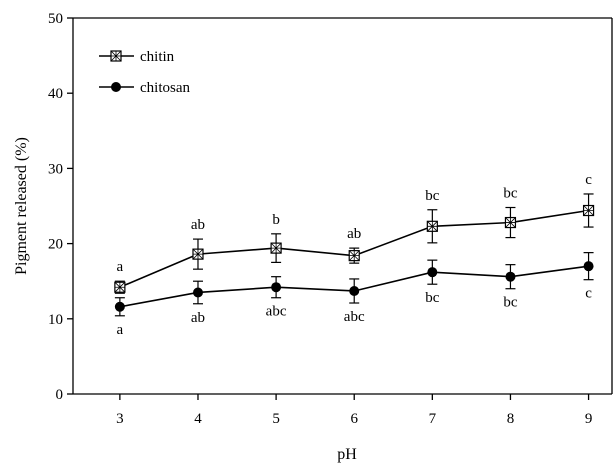 The height and width of the screenshot is (466, 616). I want to click on y-tick-label: 50, so click(55, 19).